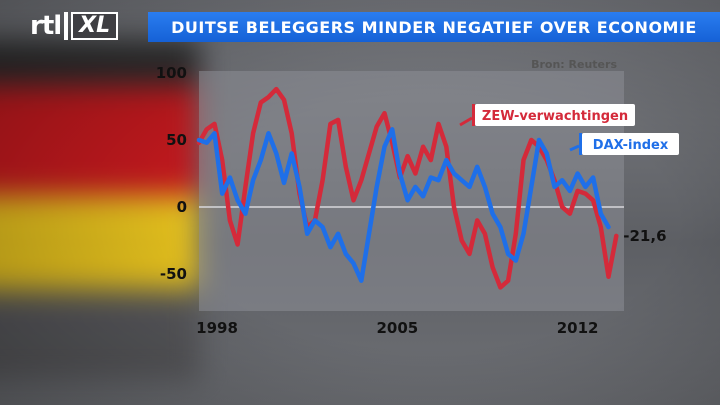 The image size is (720, 405). I want to click on end-value-label: -21,6, so click(644, 236).